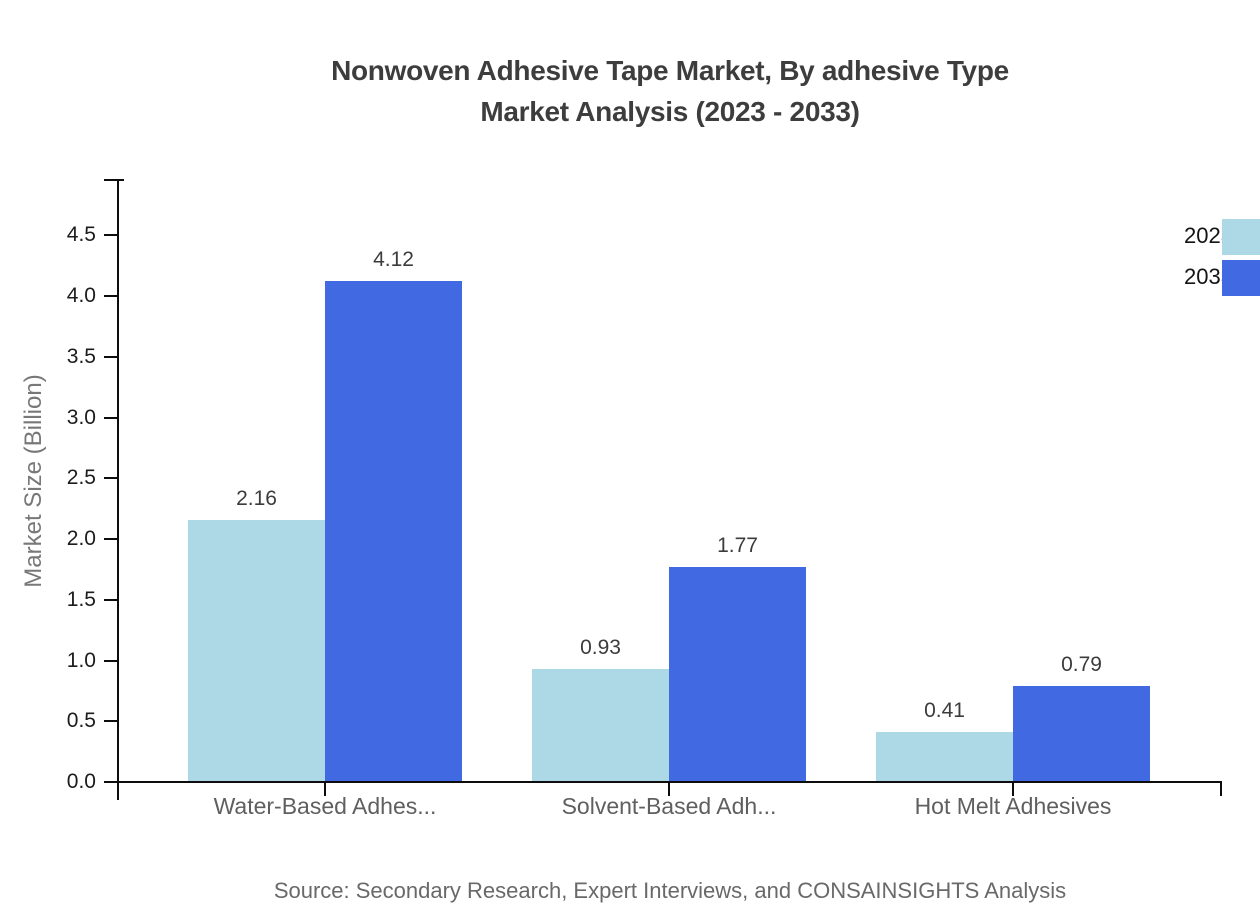 The image size is (1260, 920). Describe the element at coordinates (600, 647) in the screenshot. I see `value-label-2023-cat2: 0.93` at that location.